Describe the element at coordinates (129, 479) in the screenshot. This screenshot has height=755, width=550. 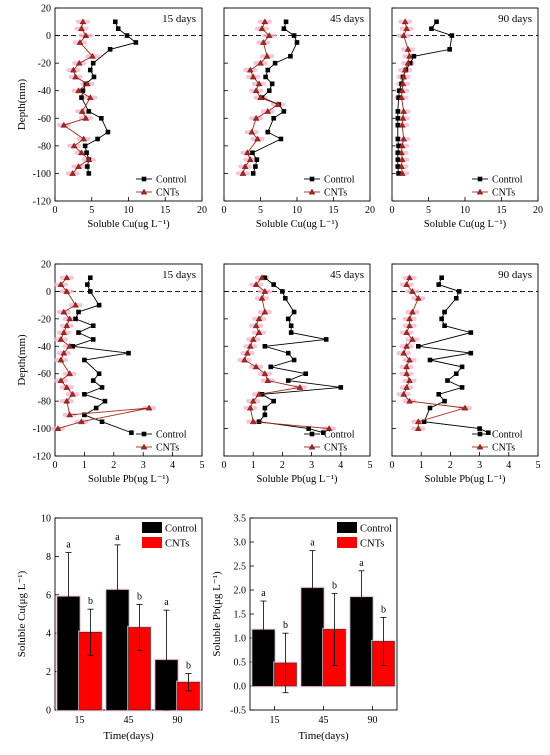
I see `x-axis-label: Soluble Pb(ug L⁻¹)` at that location.